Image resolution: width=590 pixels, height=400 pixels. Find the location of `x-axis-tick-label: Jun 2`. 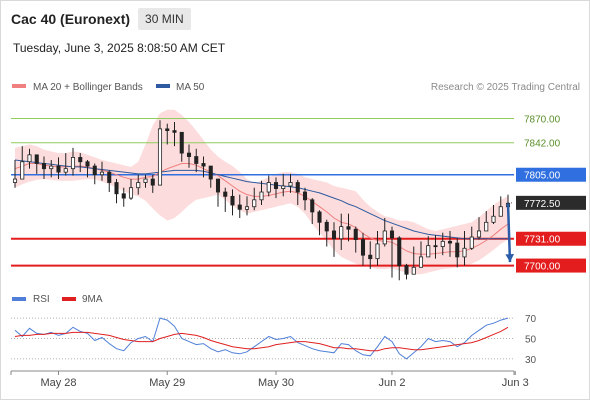

x-axis-tick-label: Jun 2 is located at coordinates (392, 383).